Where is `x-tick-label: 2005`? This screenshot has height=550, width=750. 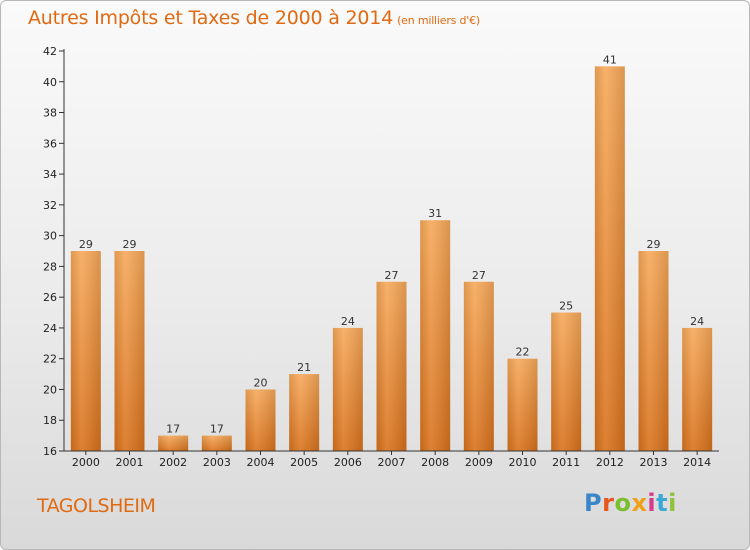
x-tick-label: 2005 is located at coordinates (304, 462).